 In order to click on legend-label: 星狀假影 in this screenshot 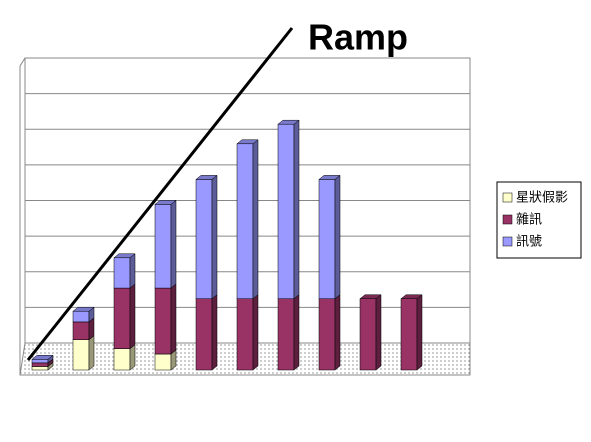, I will do `click(542, 198)`.